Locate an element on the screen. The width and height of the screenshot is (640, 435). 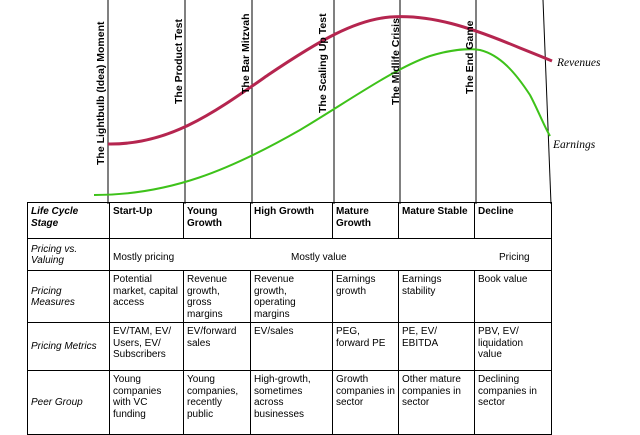
table-cell: Other mature companies in sector is located at coordinates (436, 402).